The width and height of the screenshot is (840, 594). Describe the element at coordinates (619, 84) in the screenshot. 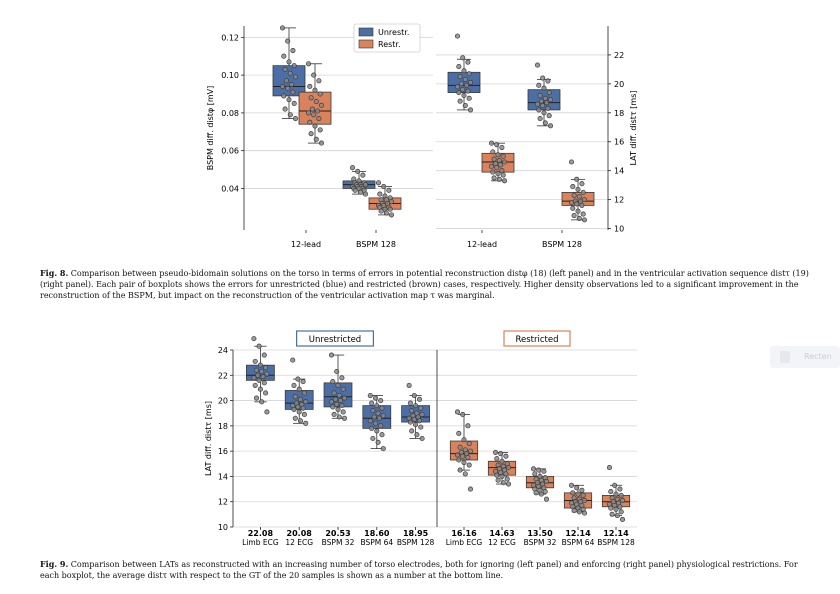

I see `fig8-right-ytick-label: 20` at that location.